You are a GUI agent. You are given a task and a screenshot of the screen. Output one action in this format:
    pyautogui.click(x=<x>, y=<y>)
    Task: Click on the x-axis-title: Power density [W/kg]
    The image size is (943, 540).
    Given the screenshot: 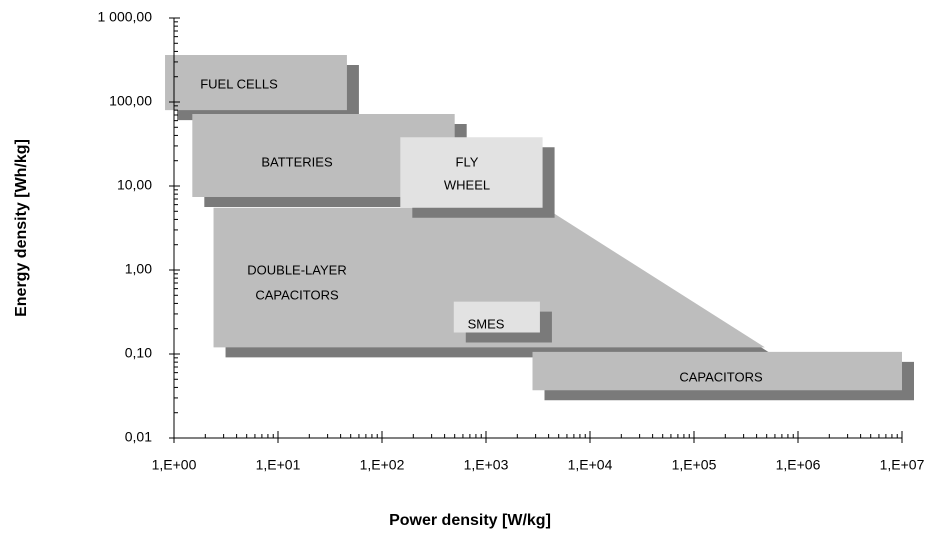 What is the action you would take?
    pyautogui.click(x=470, y=520)
    